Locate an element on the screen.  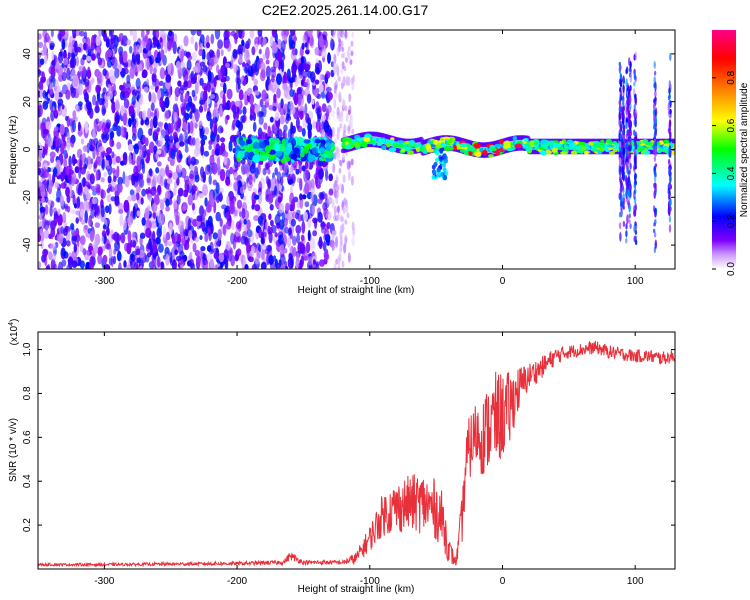
heat-cell-2058 is located at coordinates (186, 141).